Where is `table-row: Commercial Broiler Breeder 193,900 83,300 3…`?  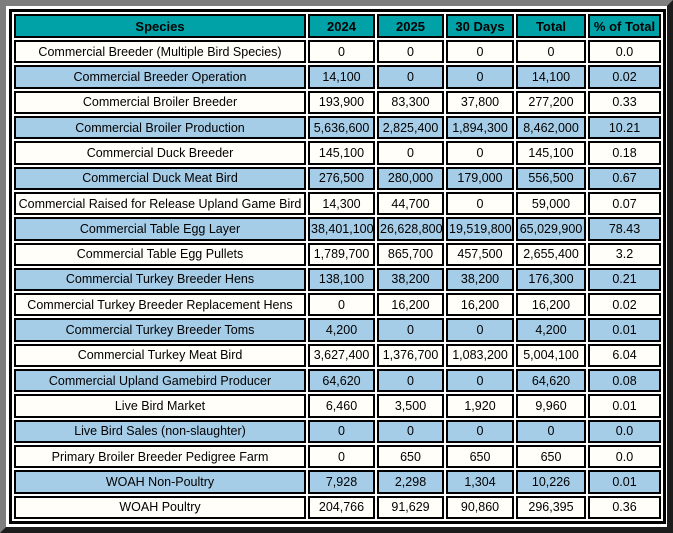
table-row: Commercial Broiler Breeder 193,900 83,300 3… is located at coordinates (337, 102).